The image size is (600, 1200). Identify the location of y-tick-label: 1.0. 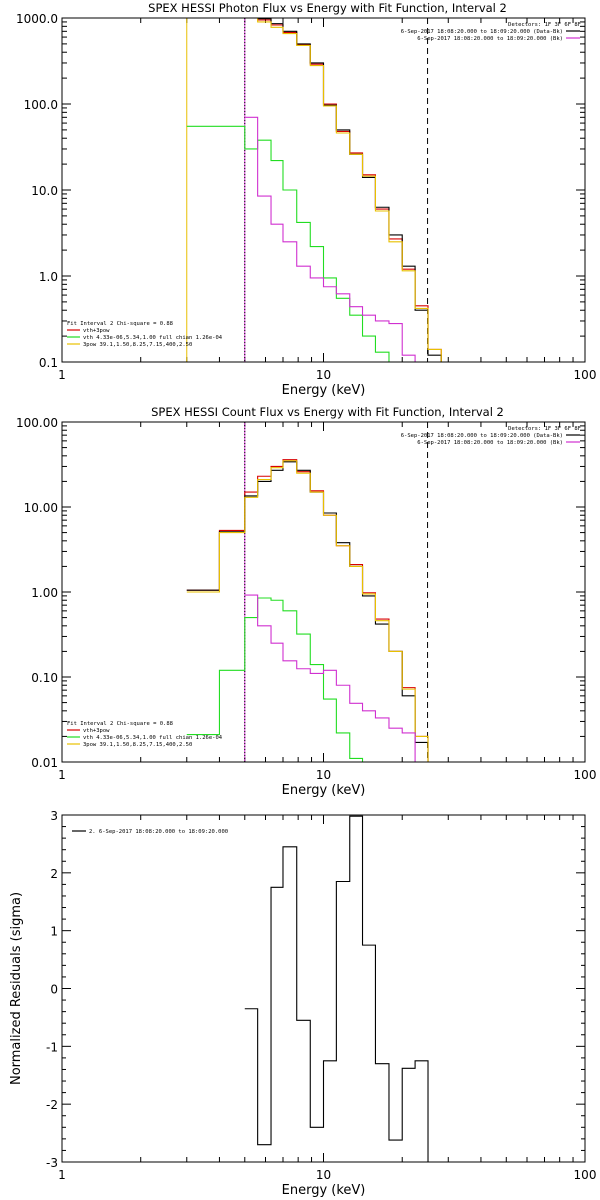
(48, 277).